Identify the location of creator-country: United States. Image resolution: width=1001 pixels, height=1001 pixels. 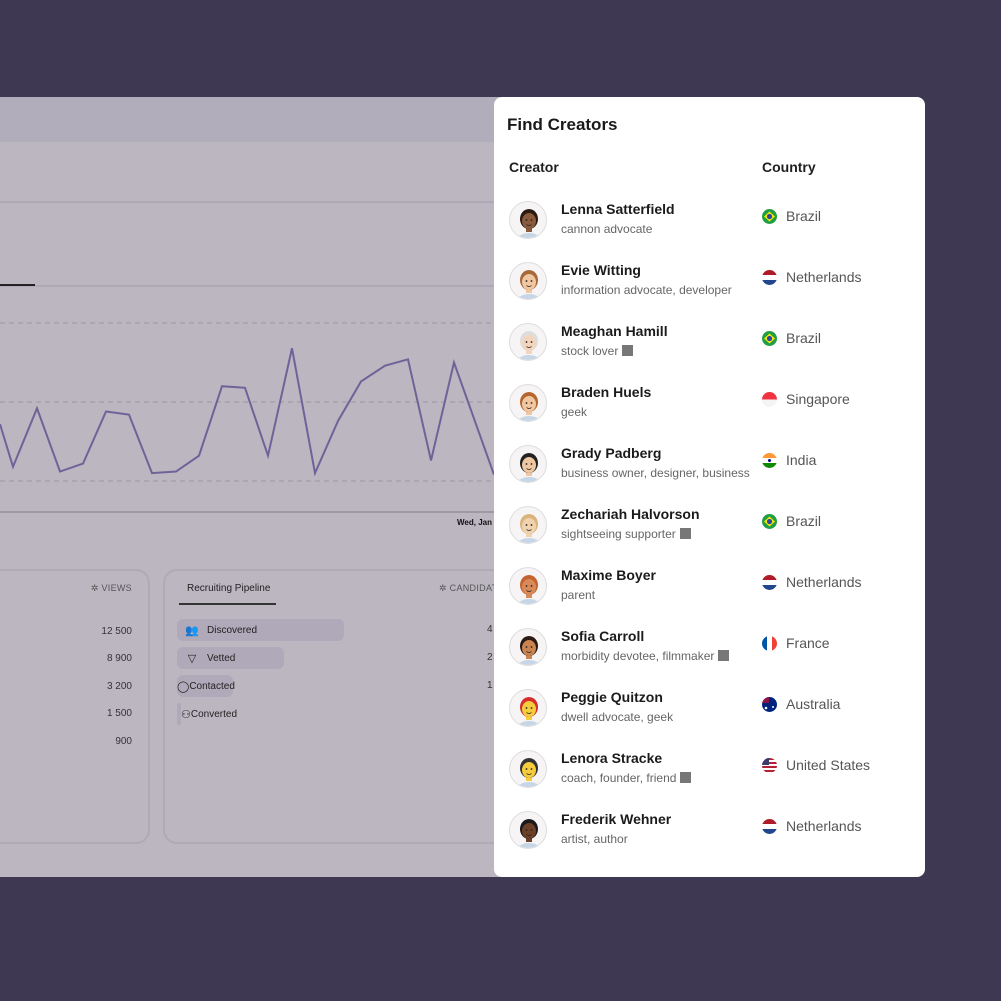
(828, 765).